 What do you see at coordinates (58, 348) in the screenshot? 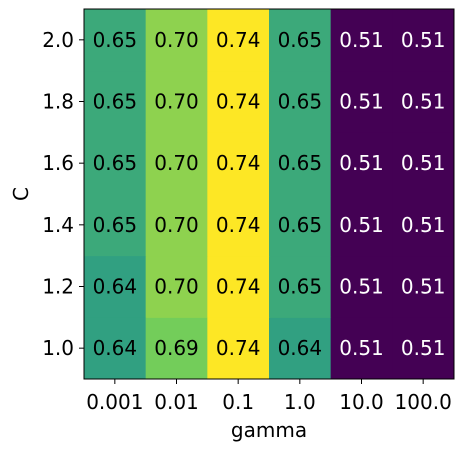
I see `y-tick-label: 1.0` at bounding box center [58, 348].